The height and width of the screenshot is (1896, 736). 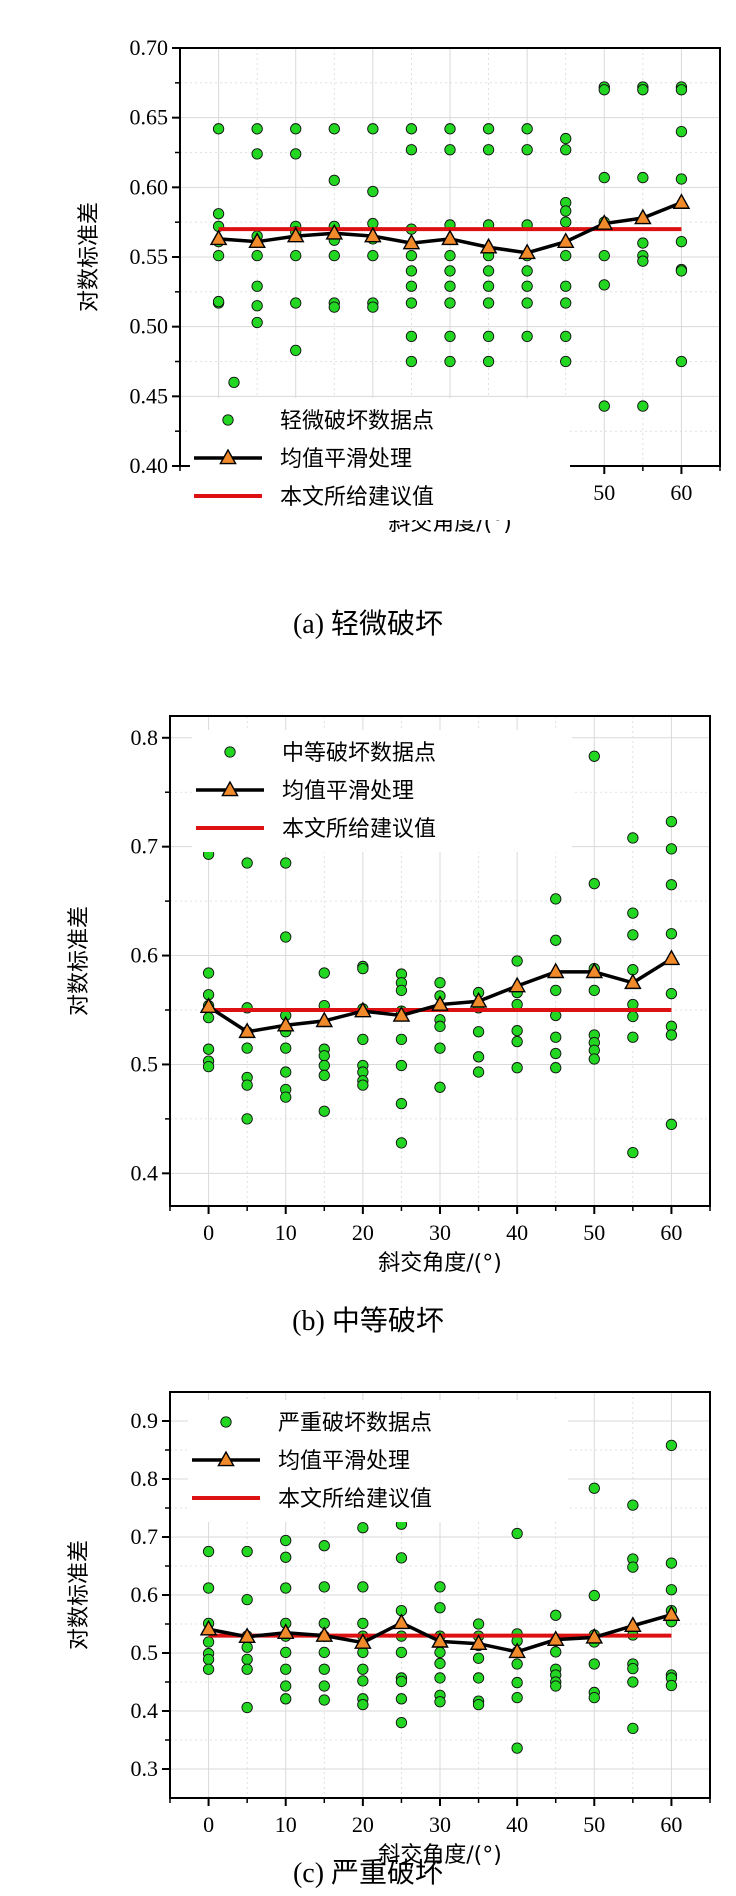 I want to click on legend-scatter-label: 轻微破坏数据点, so click(x=357, y=421).